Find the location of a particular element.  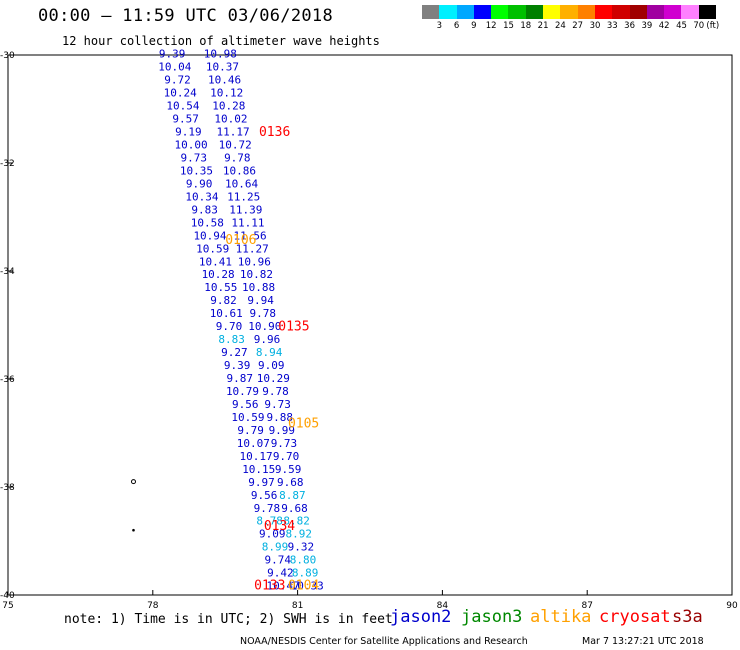

y-tick-label-34: -34 is located at coordinates (7, 272).